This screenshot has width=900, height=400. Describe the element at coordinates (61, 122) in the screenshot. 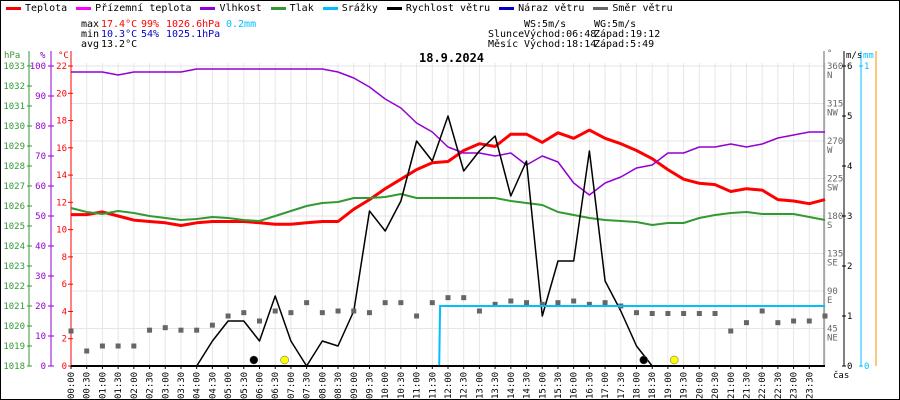

I see `tick-label-temperature: 18` at that location.